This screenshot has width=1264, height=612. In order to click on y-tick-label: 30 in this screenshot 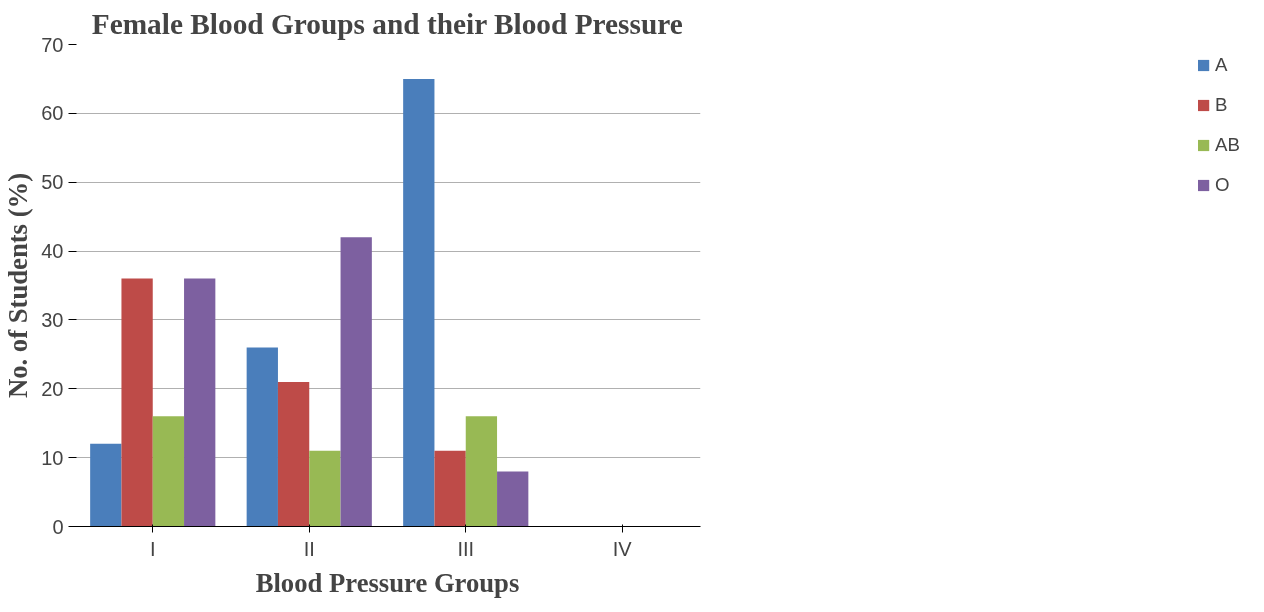, I will do `click(52, 319)`.